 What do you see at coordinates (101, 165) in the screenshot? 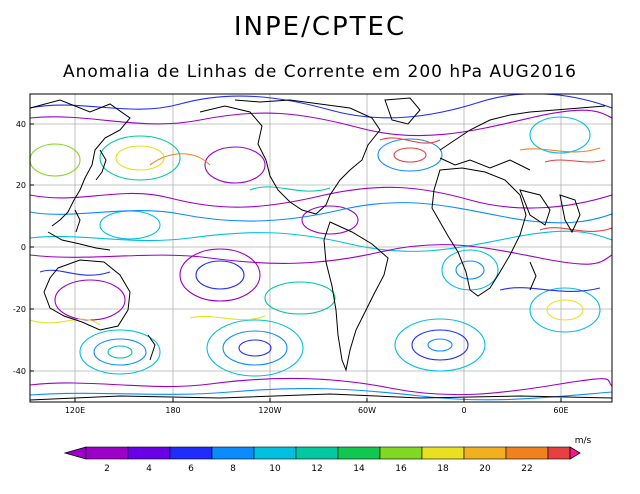
I see `coastline-japan` at bounding box center [101, 165].